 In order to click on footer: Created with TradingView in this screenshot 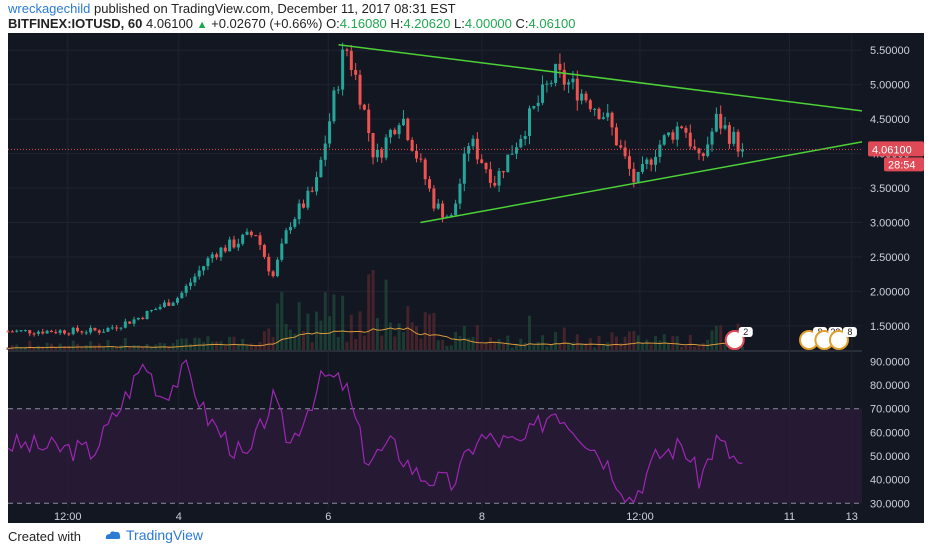, I will do `click(466, 536)`.